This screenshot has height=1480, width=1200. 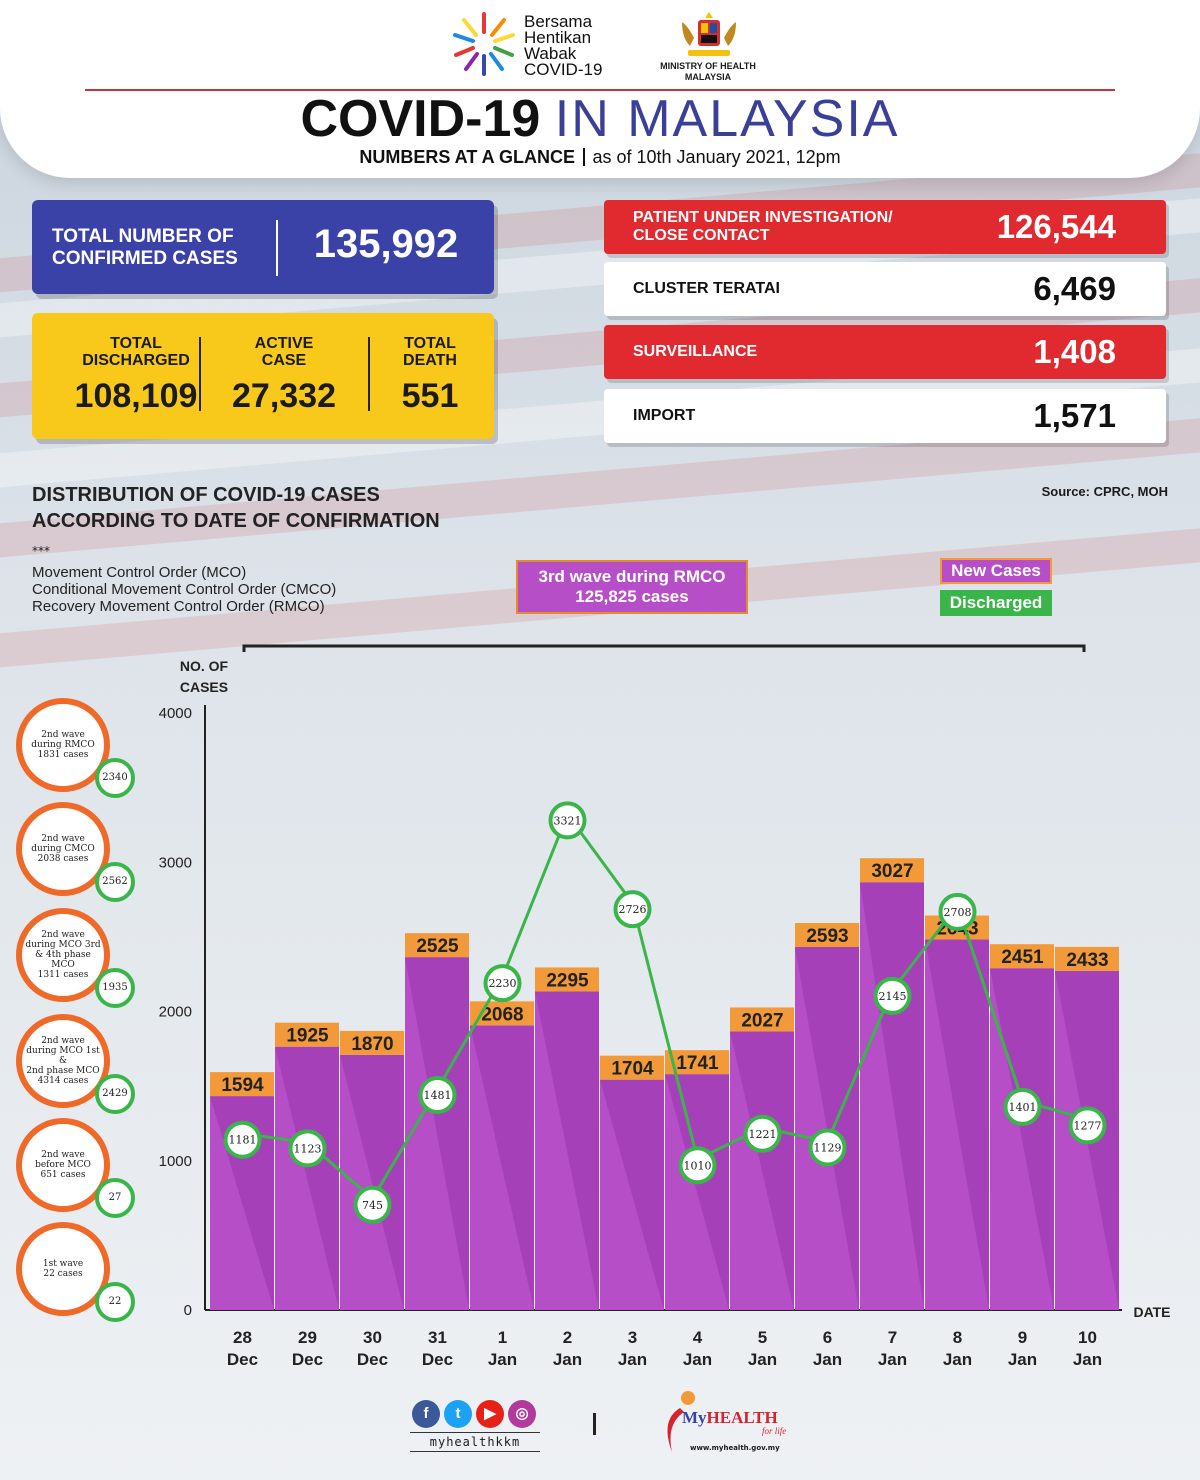 What do you see at coordinates (762, 1133) in the screenshot?
I see `discharged-point: 1221` at bounding box center [762, 1133].